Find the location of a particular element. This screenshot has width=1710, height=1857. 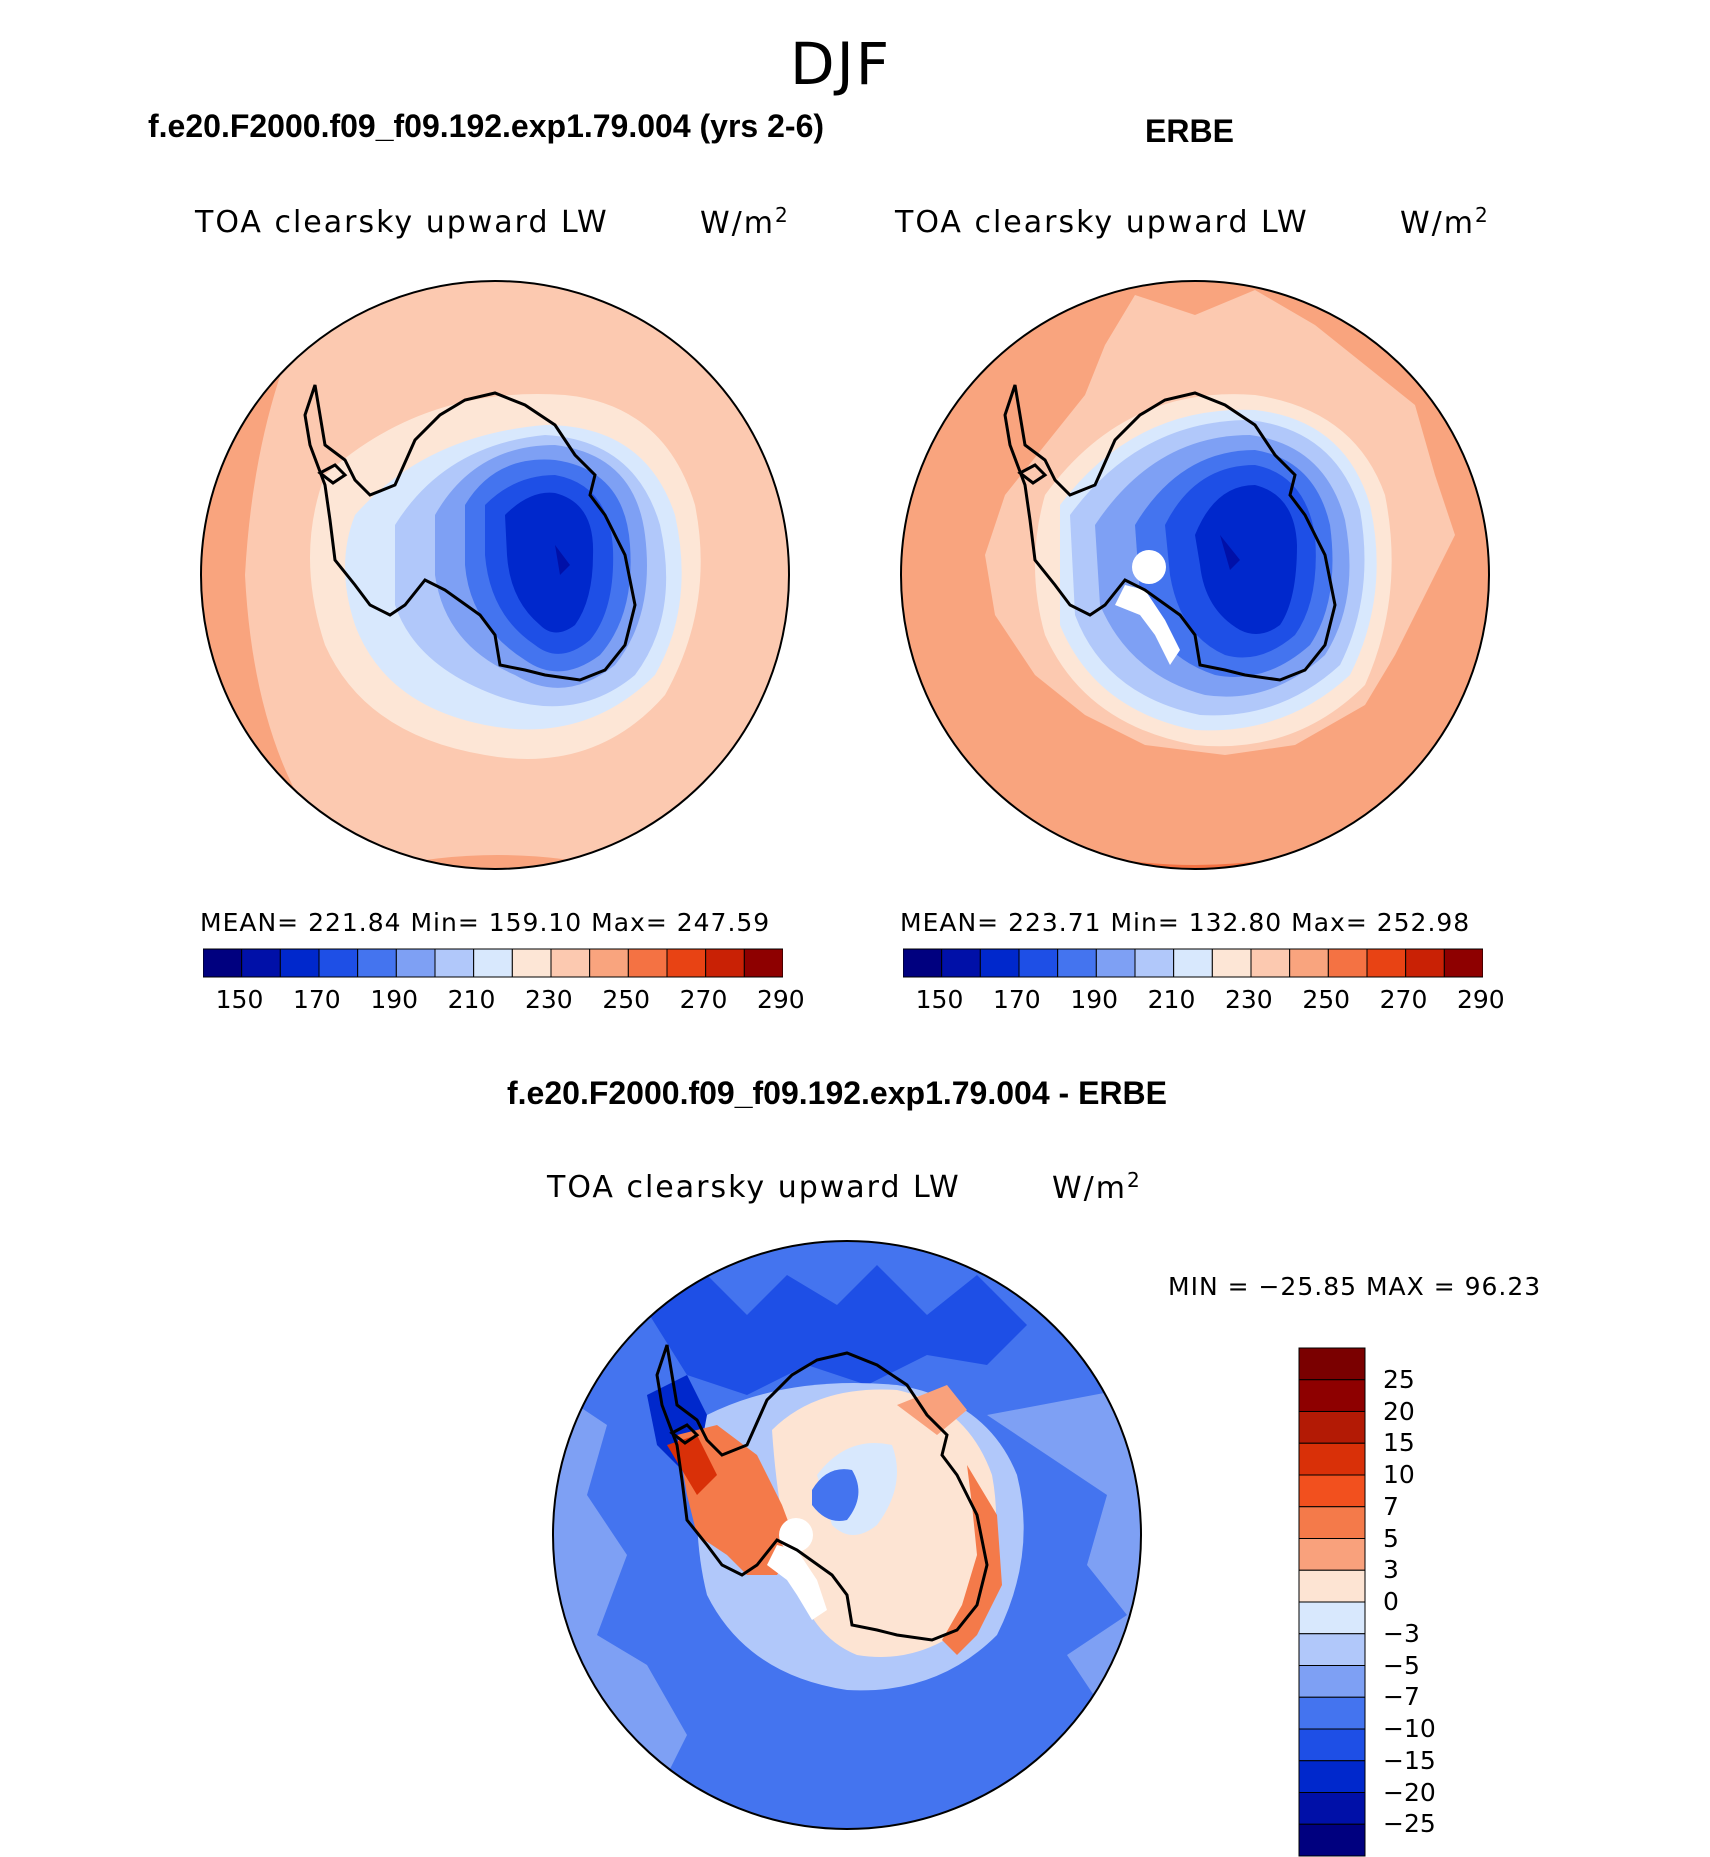

model-stats: MEAN= 221.84 Min= 159.10 Max= 247.59 is located at coordinates (485, 922).